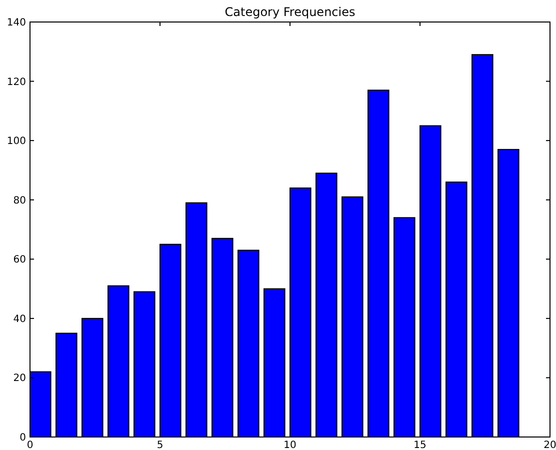 This screenshot has width=556, height=450. Describe the element at coordinates (550, 445) in the screenshot. I see `x-tick-label: 20` at that location.